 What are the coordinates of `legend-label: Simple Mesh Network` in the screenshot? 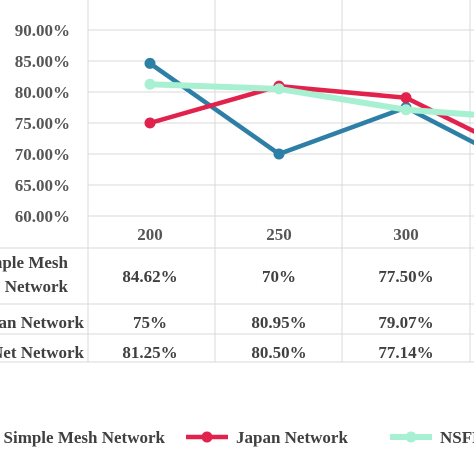 It's located at (85, 437).